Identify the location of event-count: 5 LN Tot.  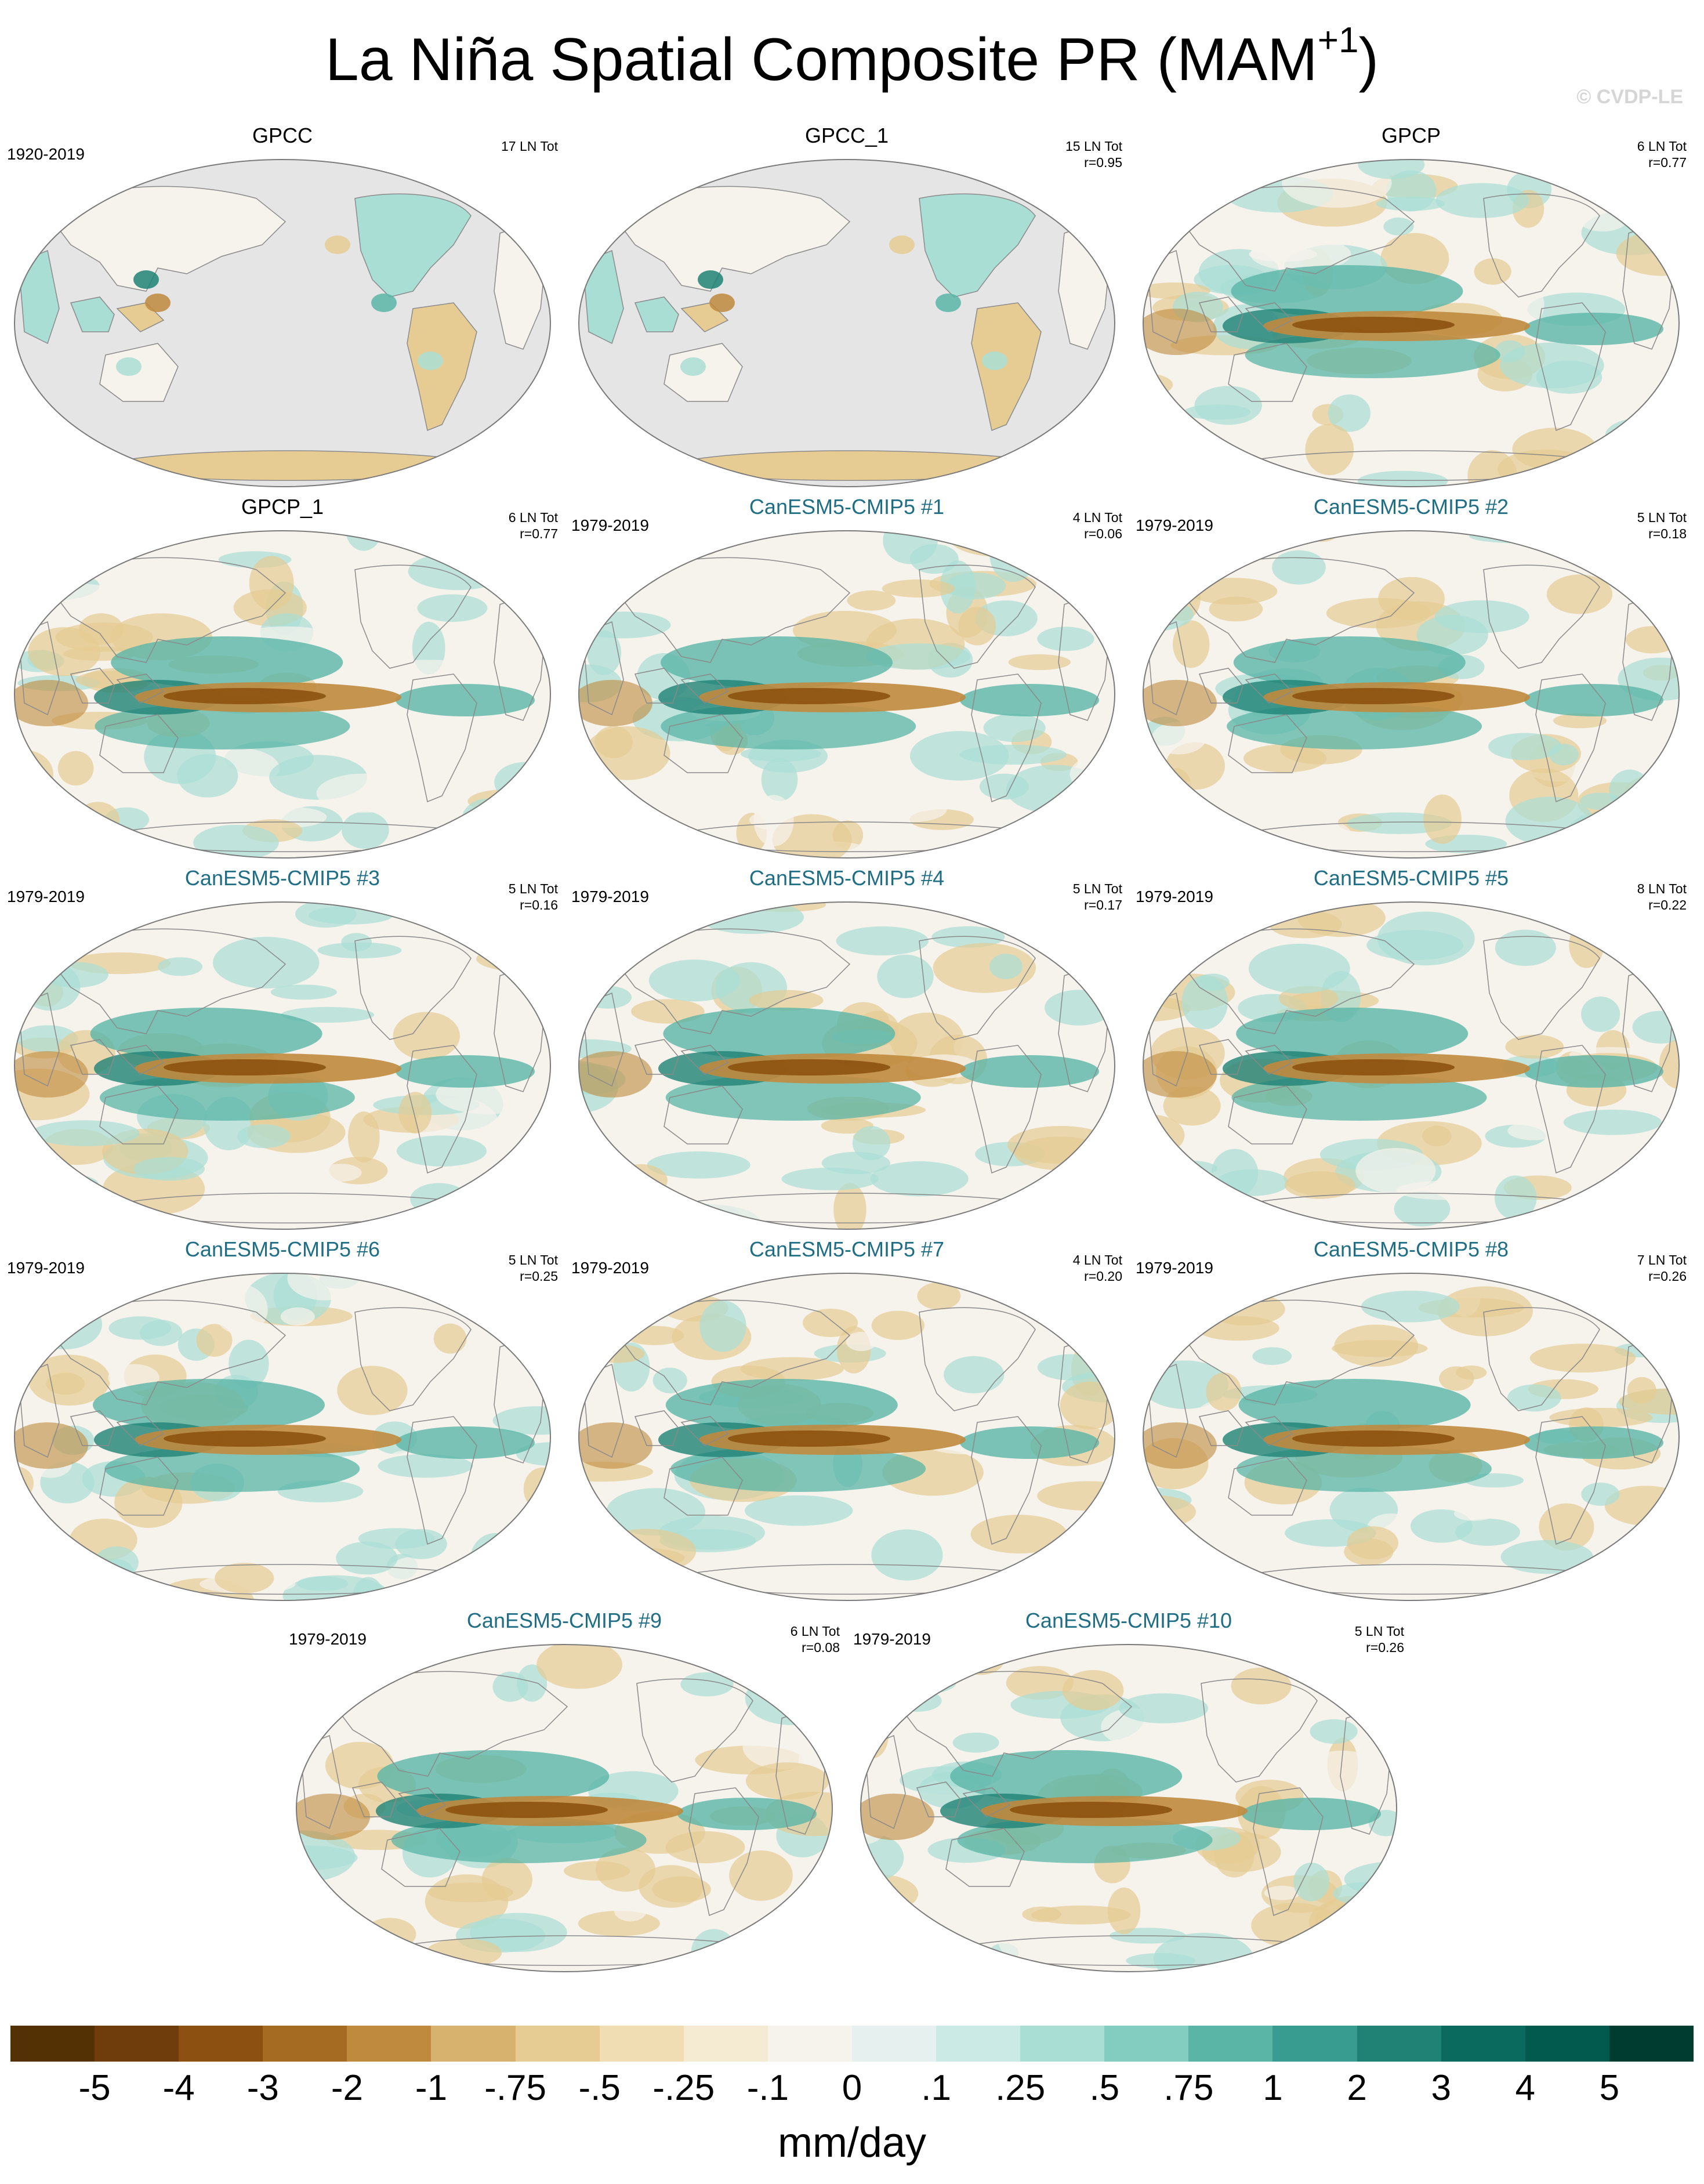
(1662, 517).